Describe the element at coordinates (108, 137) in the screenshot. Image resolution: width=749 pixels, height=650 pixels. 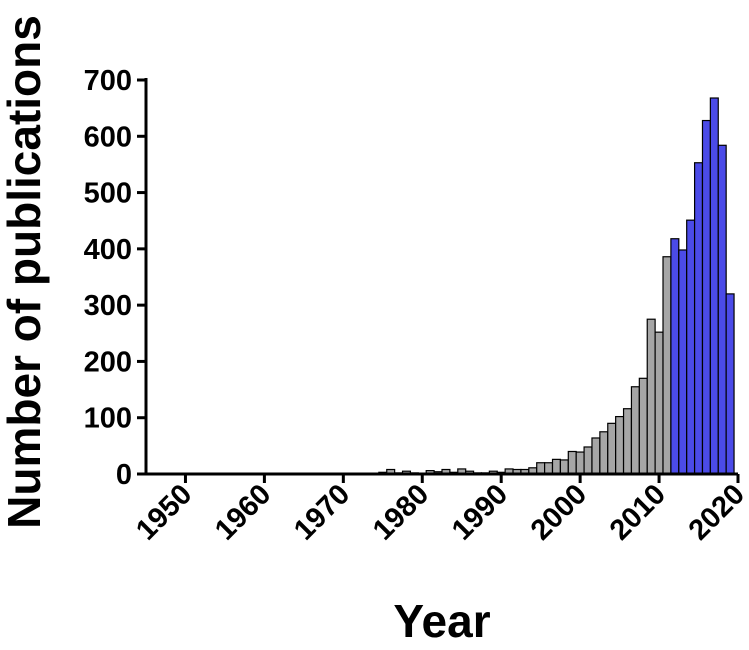
I see `y-tick-label: 600` at that location.